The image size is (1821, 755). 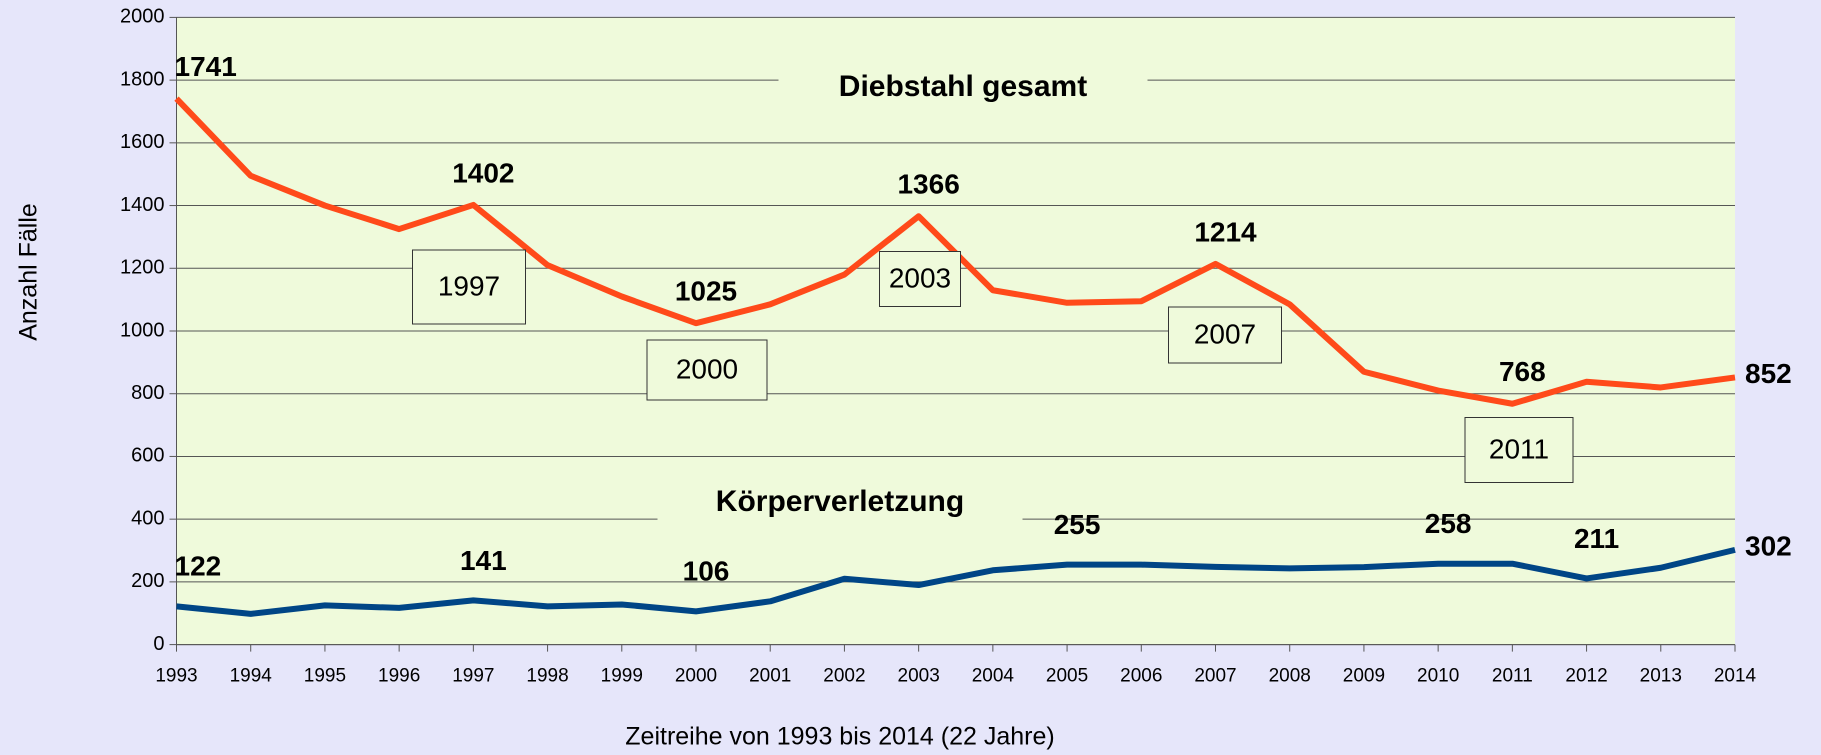 What do you see at coordinates (158, 644) in the screenshot?
I see `y-tick-label: 0` at bounding box center [158, 644].